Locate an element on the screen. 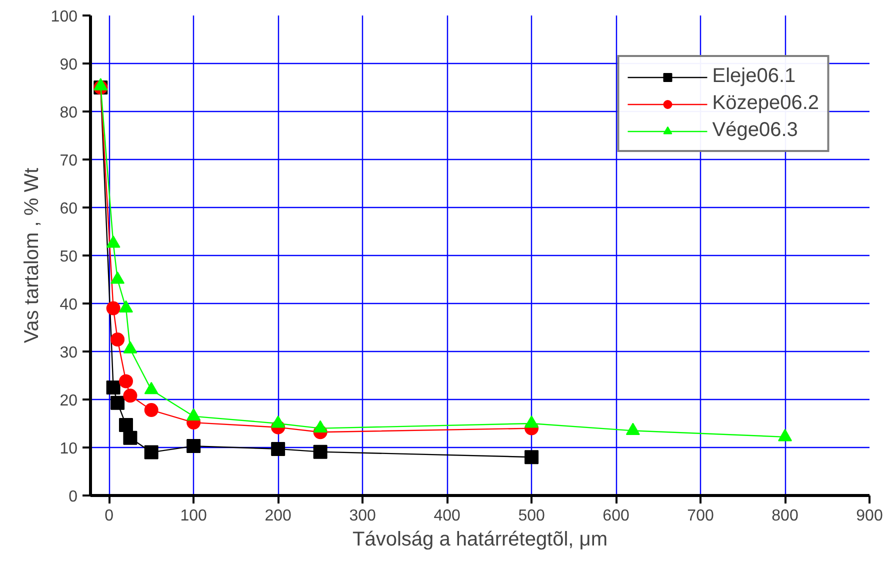 The width and height of the screenshot is (894, 565). y-axis-title: Vas tartalom , % Wt is located at coordinates (31, 255).